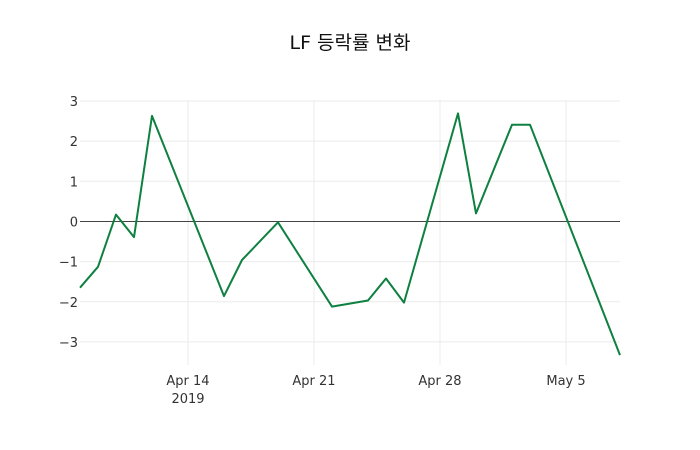  Describe the element at coordinates (187, 381) in the screenshot. I see `x-tick-label: Apr 14` at that location.